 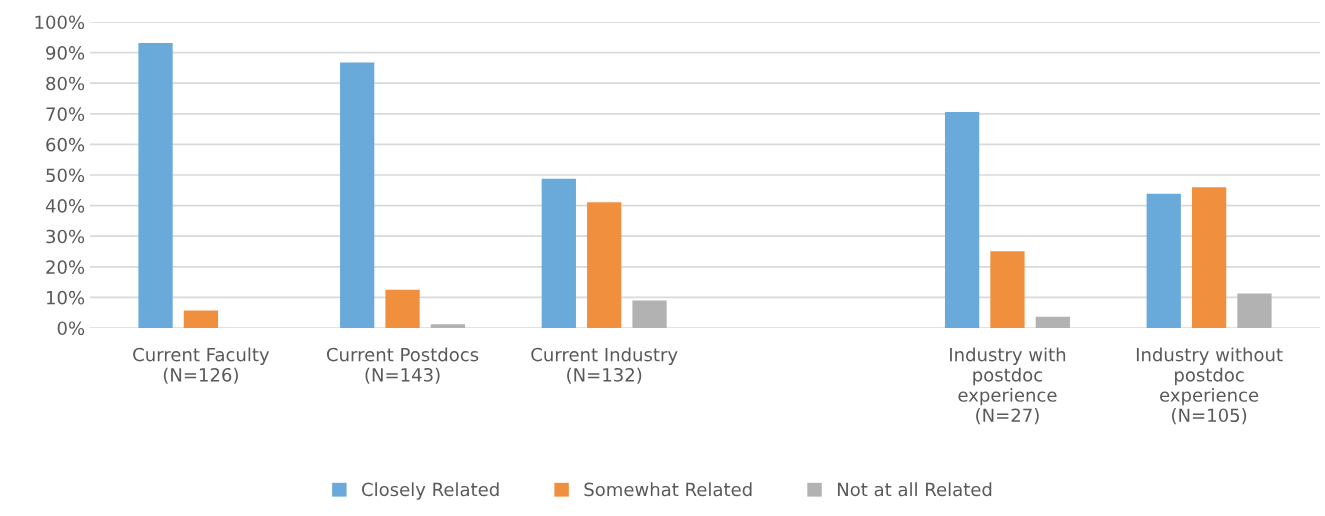 I want to click on y-tick-label: 10%, so click(x=65, y=297).